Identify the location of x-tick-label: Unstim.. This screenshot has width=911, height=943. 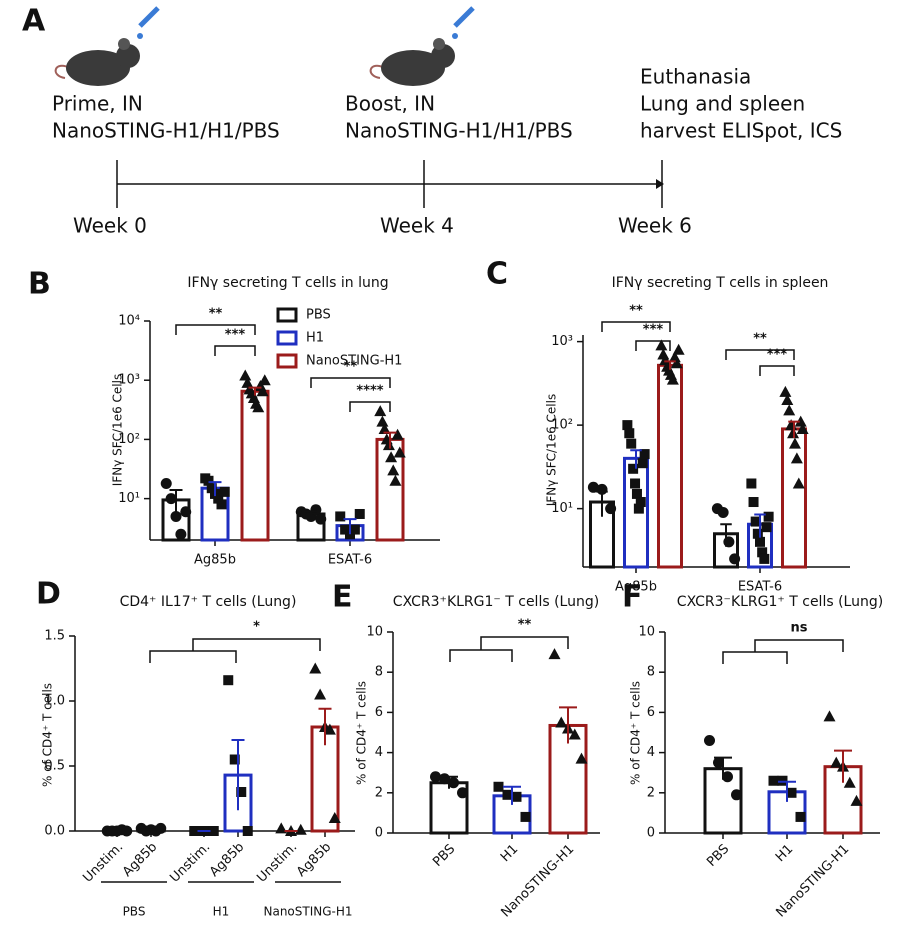
(103, 863).